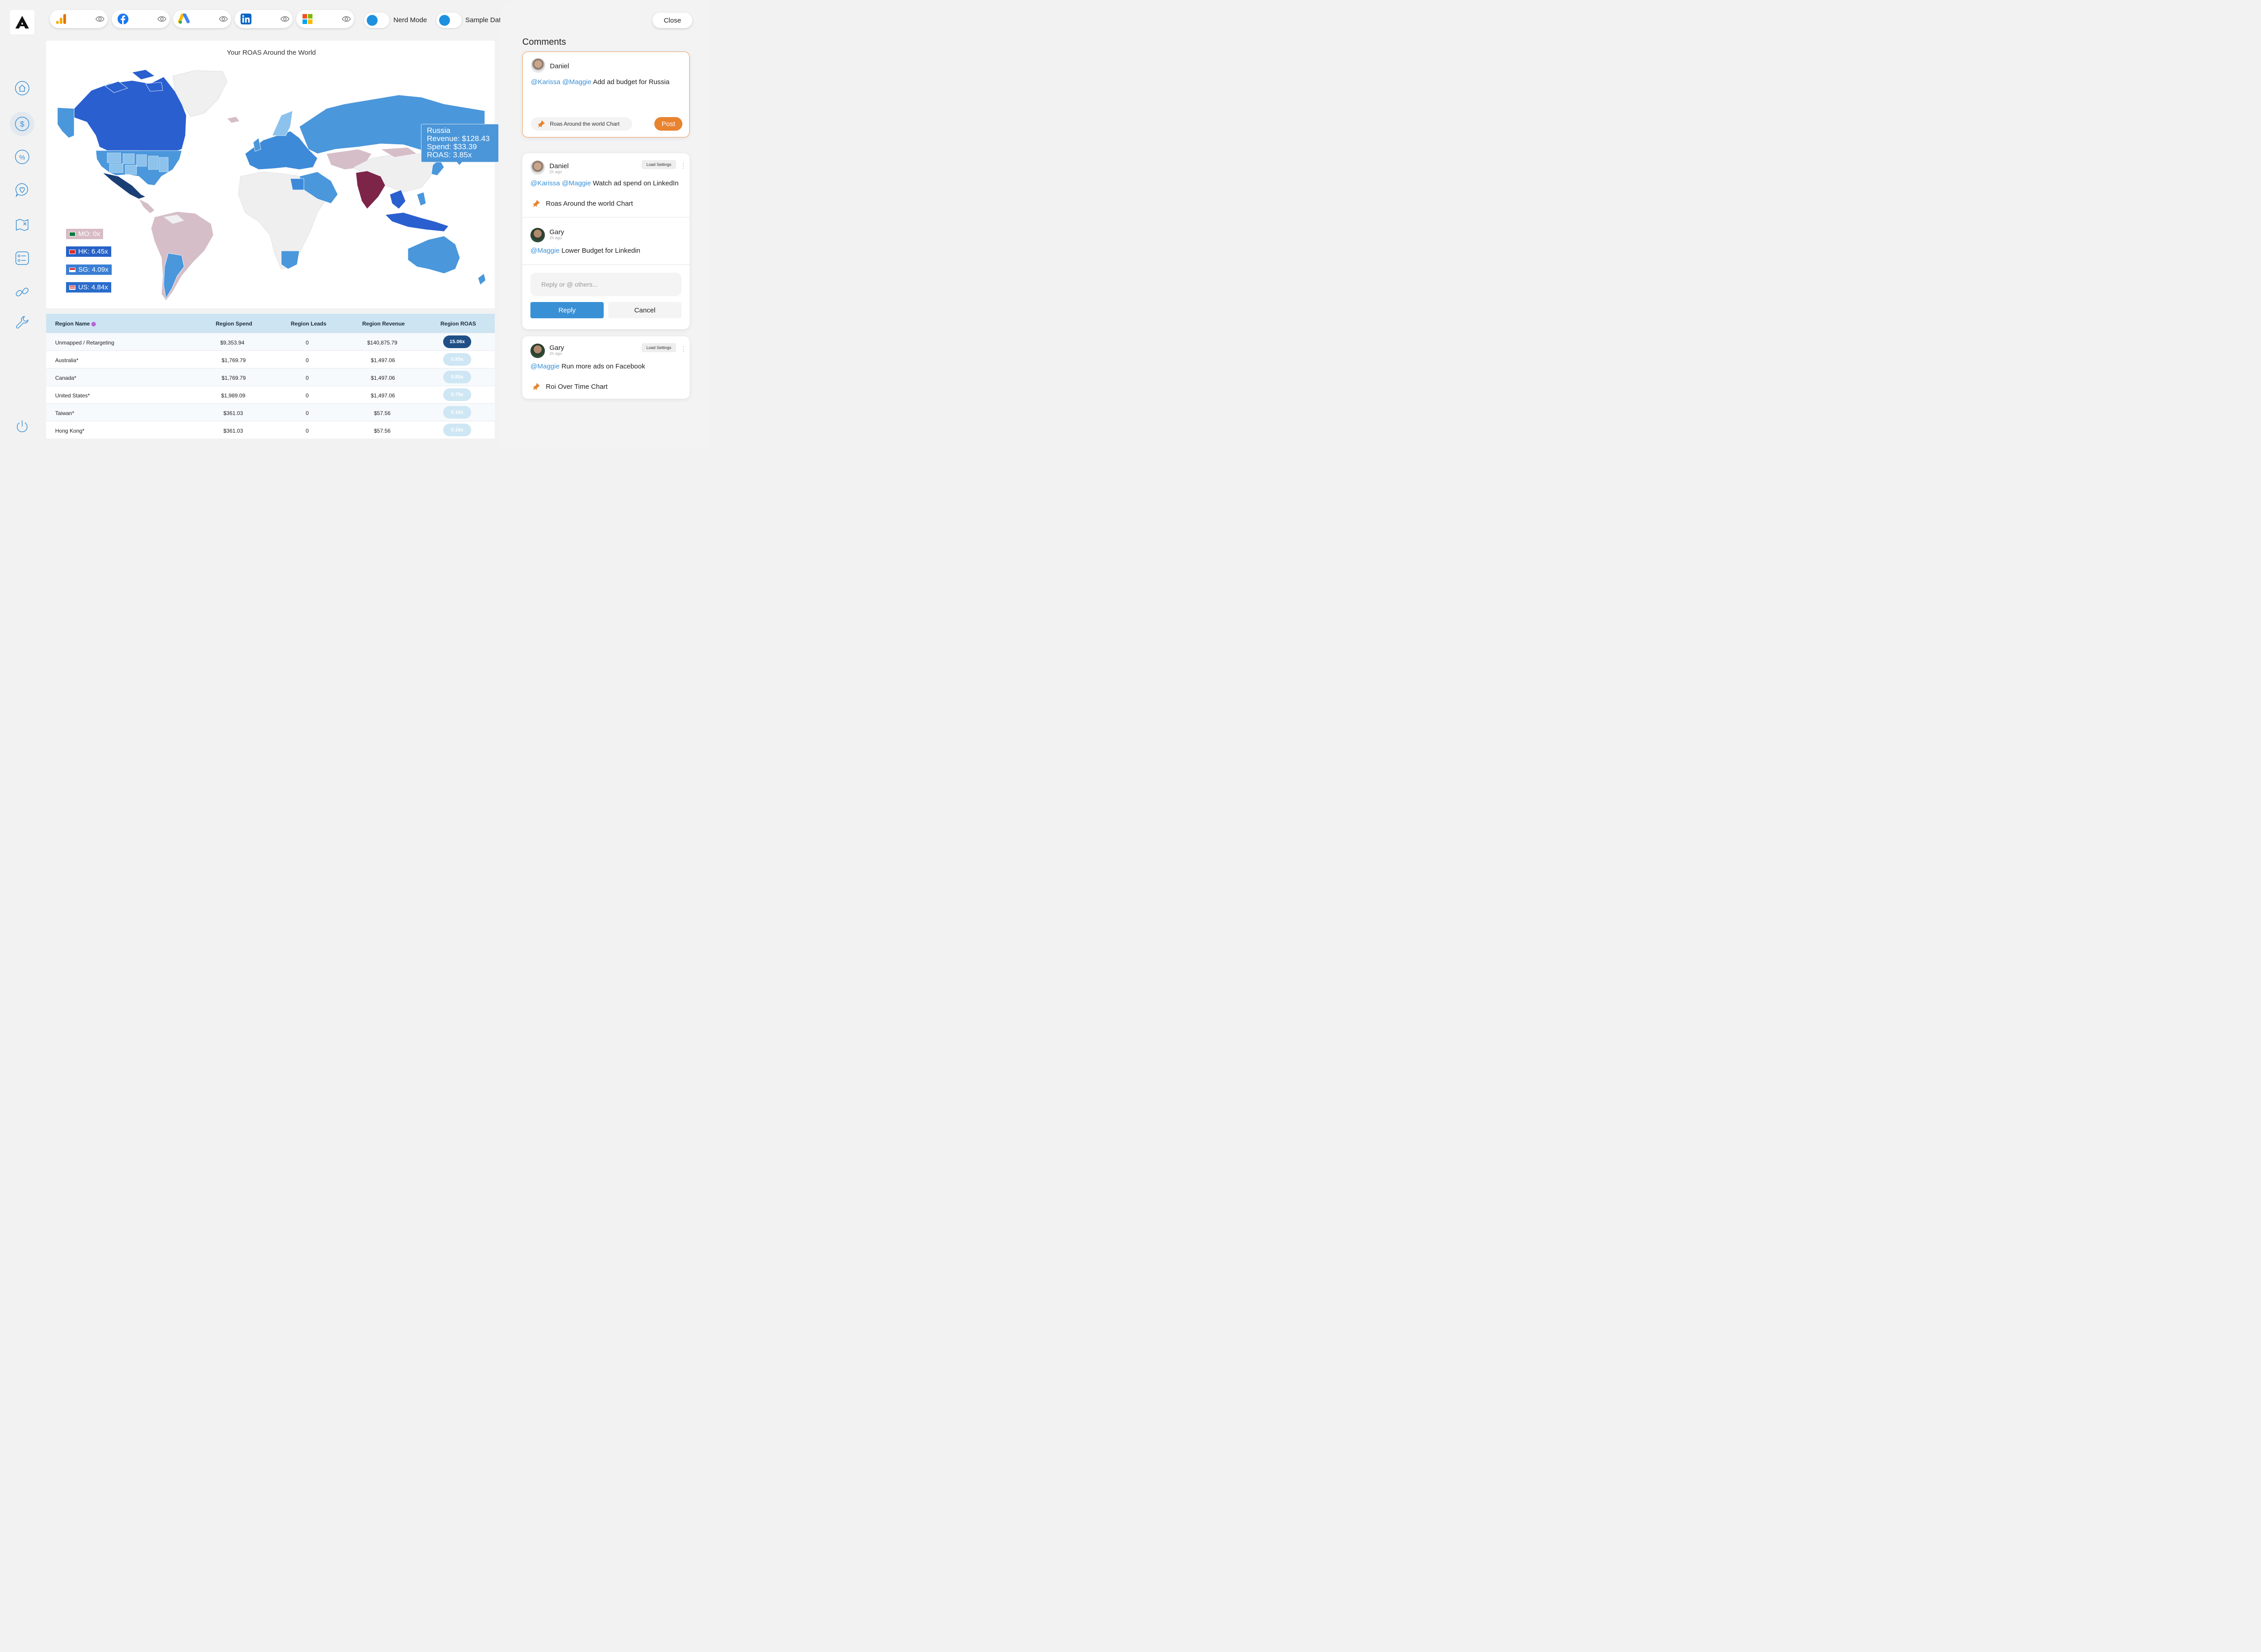 This screenshot has height=1652, width=2261. Describe the element at coordinates (141, 19) in the screenshot. I see `facebook-selector` at that location.